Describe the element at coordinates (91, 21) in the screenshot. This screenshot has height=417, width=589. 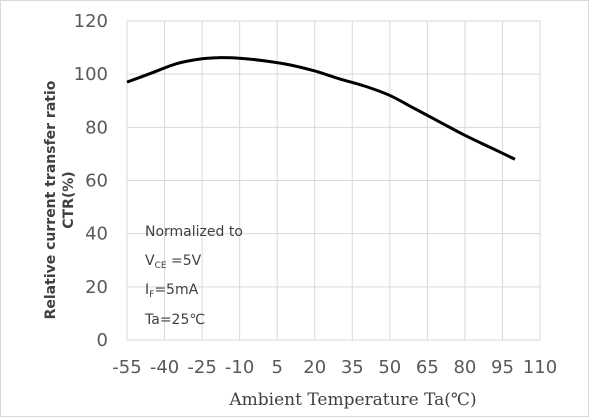
I see `y-tick-label: 120` at that location.